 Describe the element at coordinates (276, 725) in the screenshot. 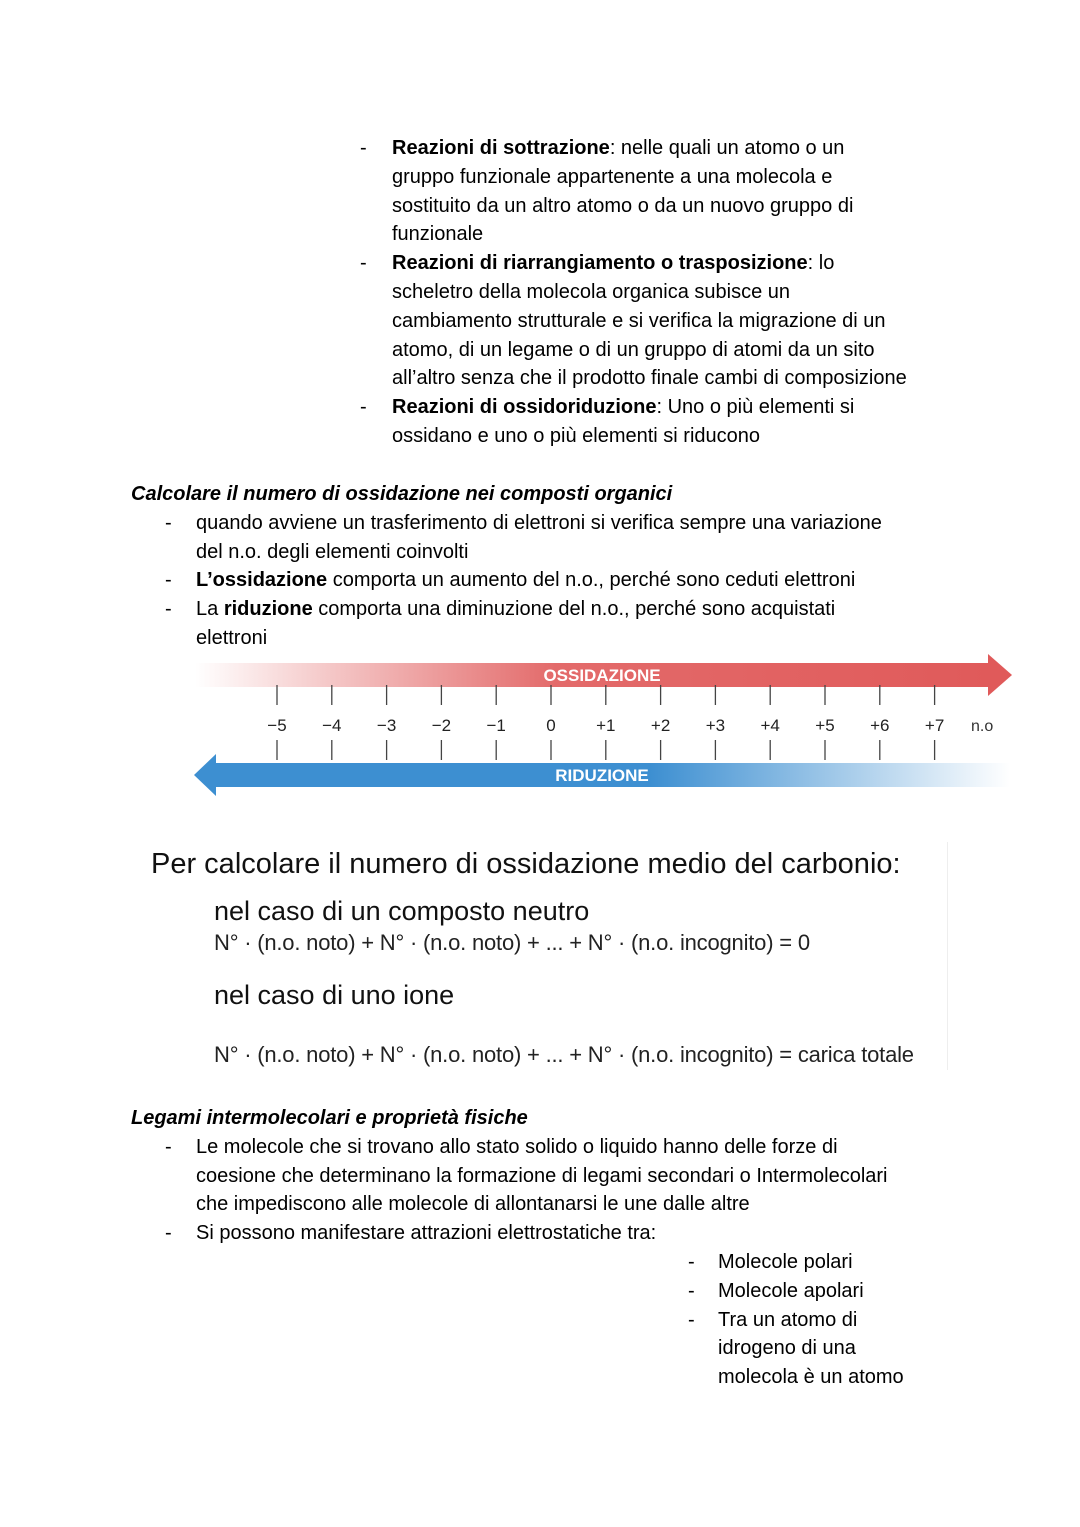

I see `tick-label: −5` at that location.